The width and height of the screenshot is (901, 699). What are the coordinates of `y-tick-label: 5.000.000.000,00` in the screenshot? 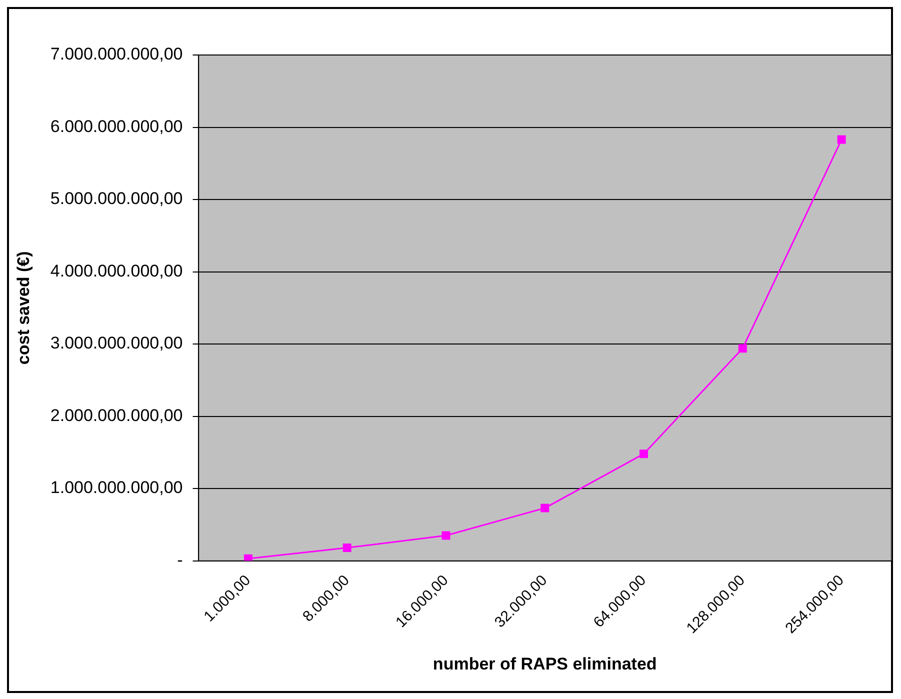 It's located at (116, 198).